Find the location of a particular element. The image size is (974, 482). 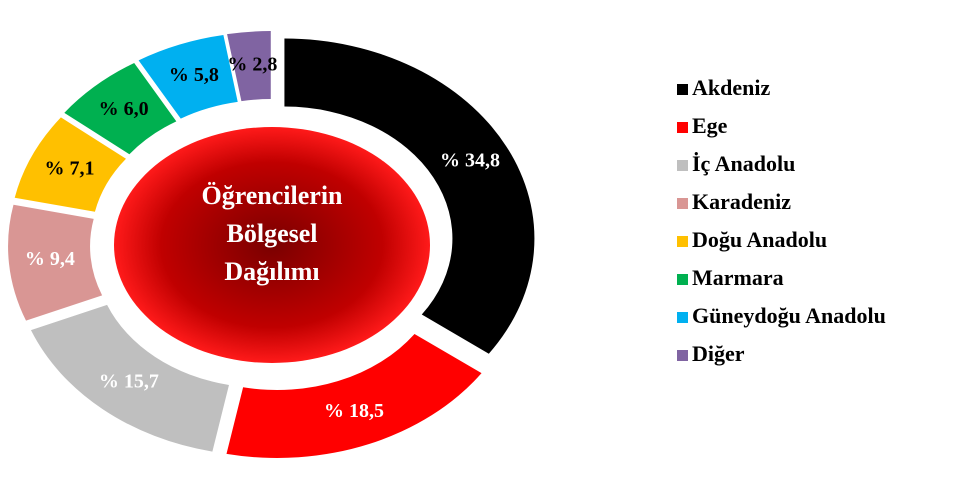

legend-label: Ege is located at coordinates (710, 125).